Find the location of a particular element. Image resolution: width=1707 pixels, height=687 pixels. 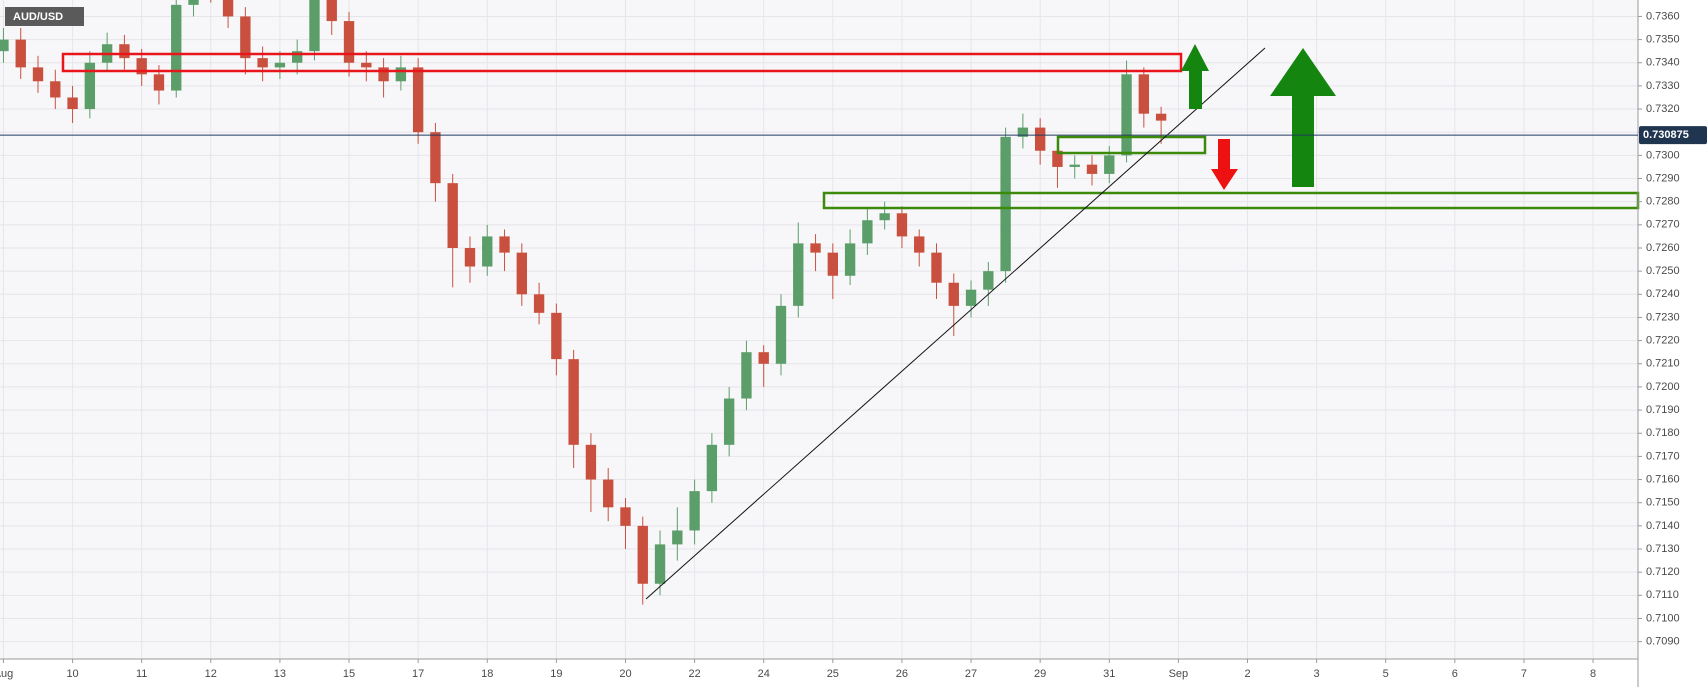

y-tick-label: 0.7360 is located at coordinates (1663, 16).